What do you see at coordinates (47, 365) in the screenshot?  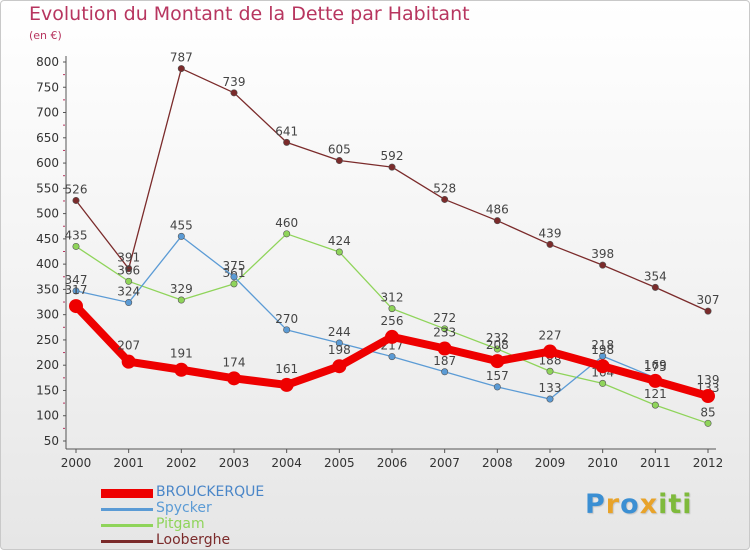 I see `y-tick-label: 200` at bounding box center [47, 365].